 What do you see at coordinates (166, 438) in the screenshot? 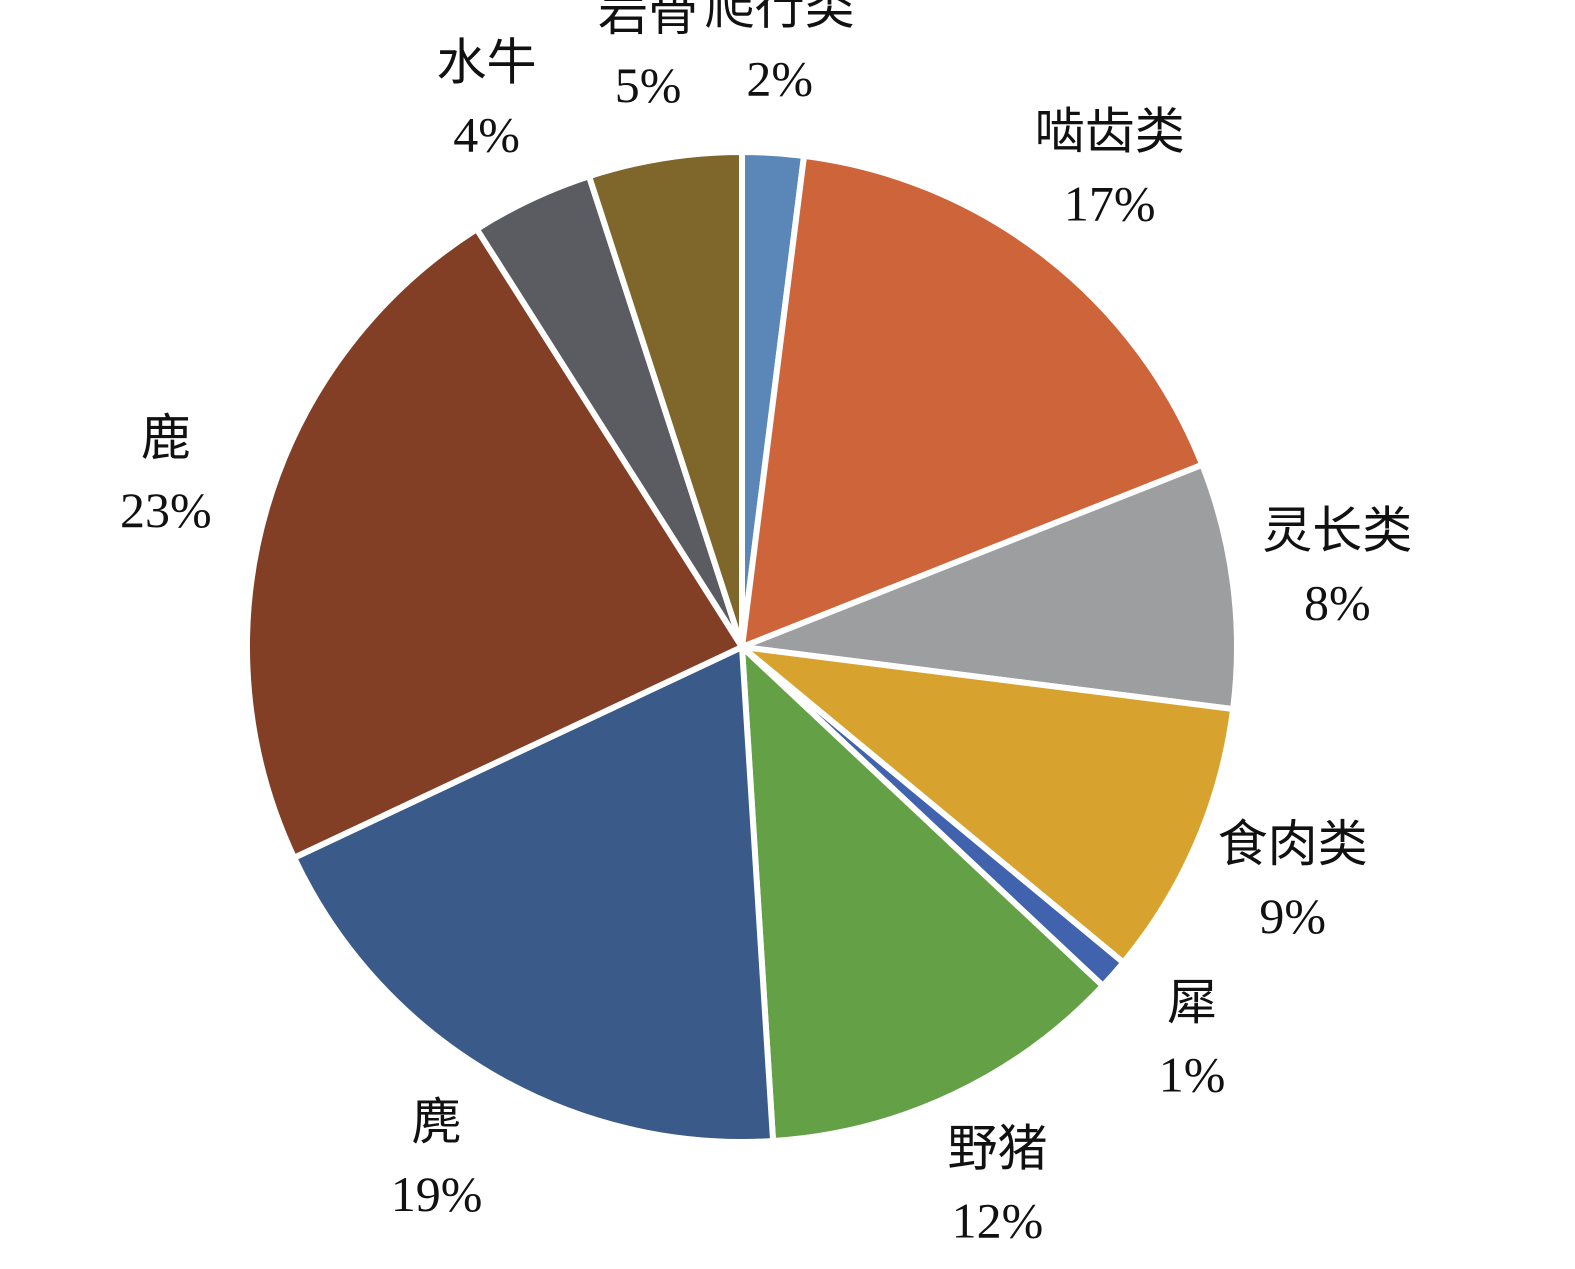
I see `slice-label: 鹿` at bounding box center [166, 438].